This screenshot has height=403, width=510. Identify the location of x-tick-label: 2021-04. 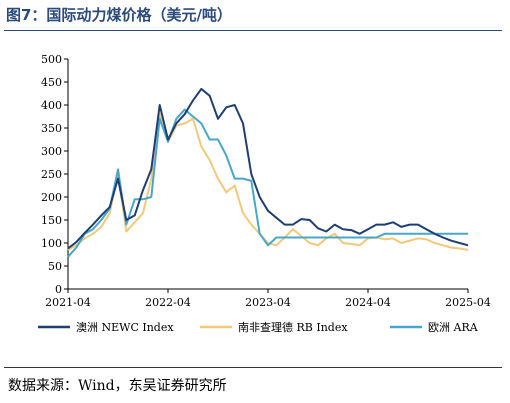
(68, 302).